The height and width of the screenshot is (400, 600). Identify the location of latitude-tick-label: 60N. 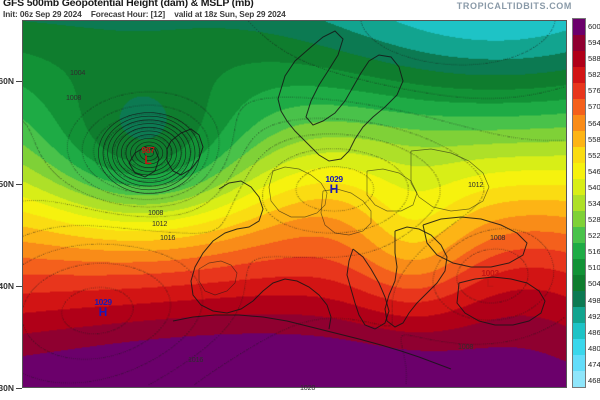
(7, 81).